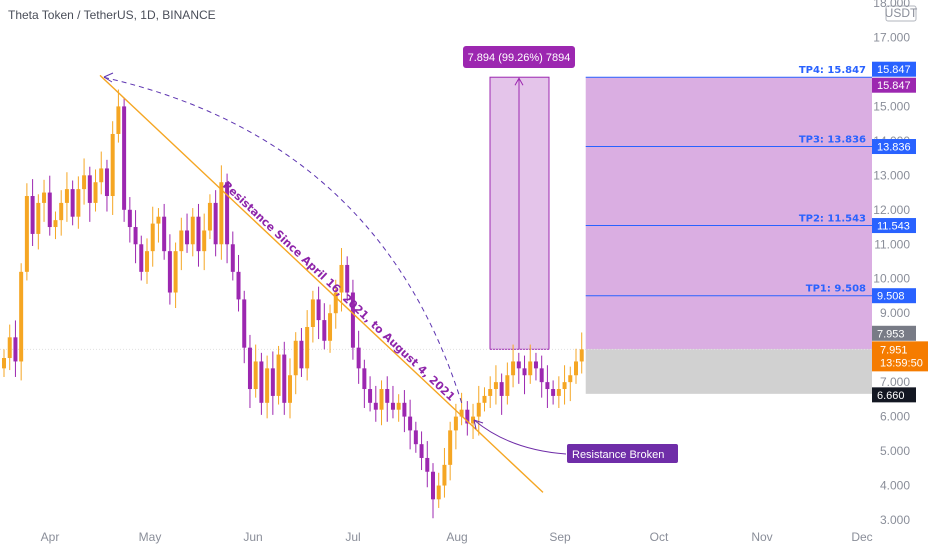 The width and height of the screenshot is (932, 550). I want to click on time-axis: Apr May Jun Jul Aug Sep Oct Nov Dec, so click(457, 537).